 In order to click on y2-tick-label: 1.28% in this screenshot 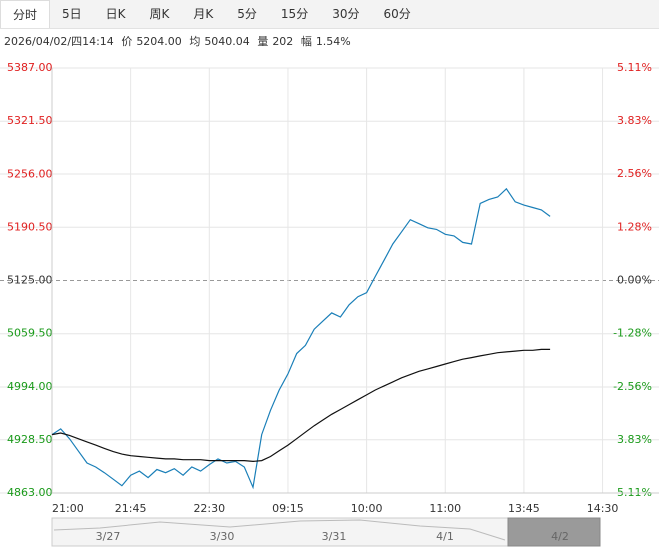, I will do `click(634, 226)`.